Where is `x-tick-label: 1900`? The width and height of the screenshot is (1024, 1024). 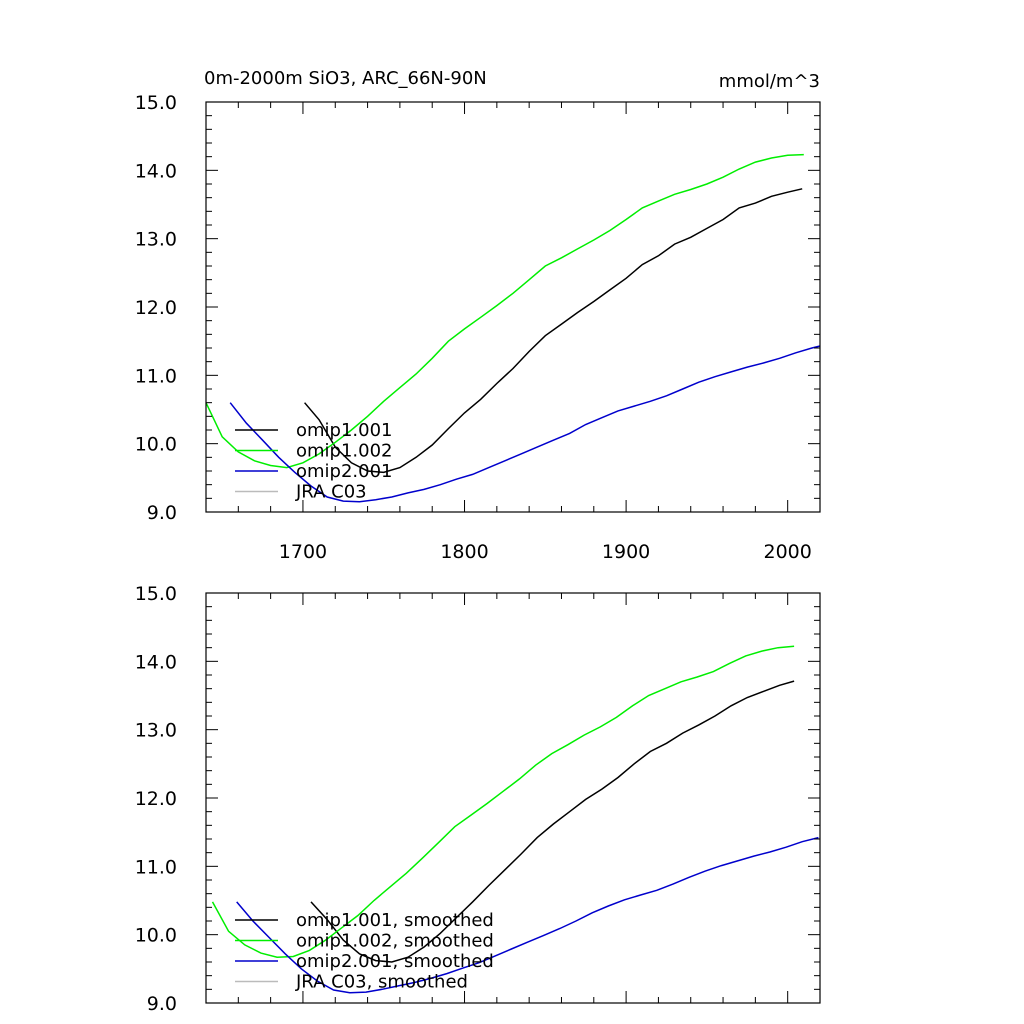
x-tick-label: 1900 is located at coordinates (626, 552).